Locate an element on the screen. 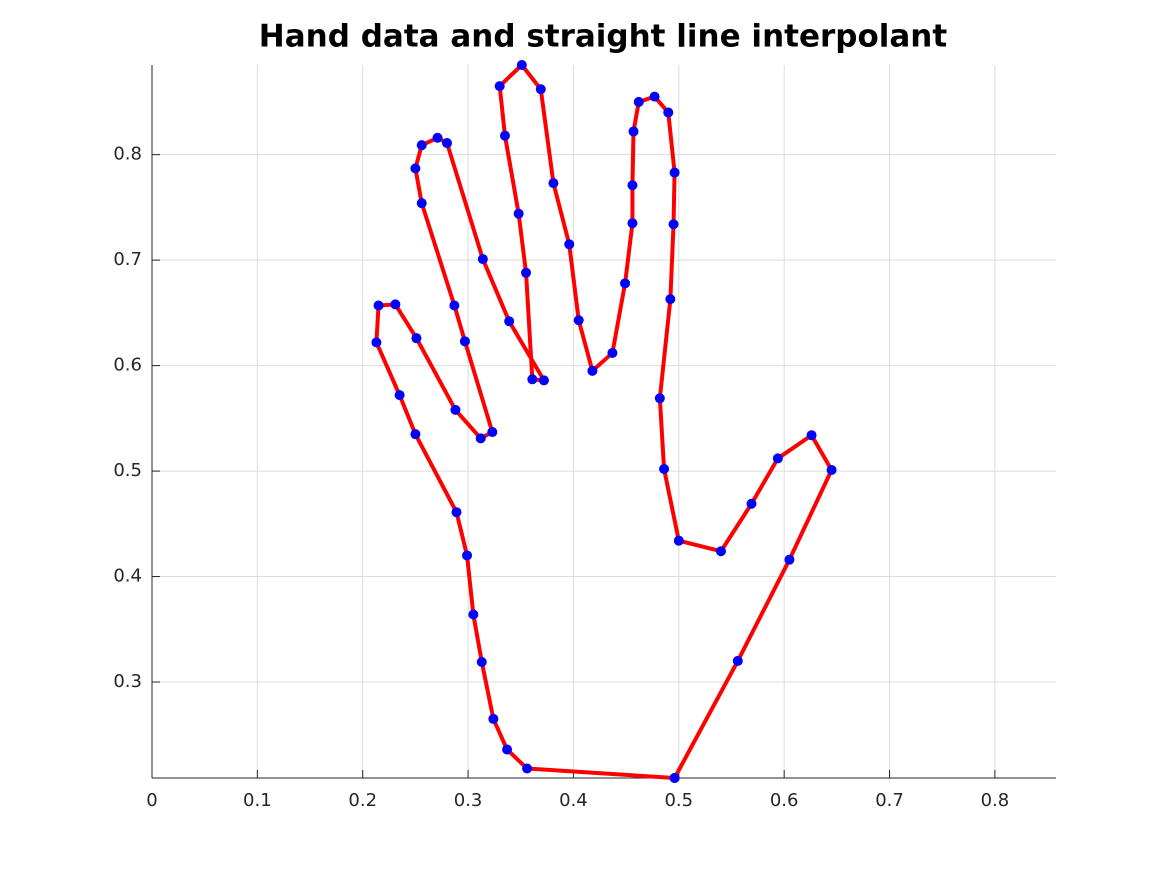  x-tick-label: 0.4 is located at coordinates (573, 800).